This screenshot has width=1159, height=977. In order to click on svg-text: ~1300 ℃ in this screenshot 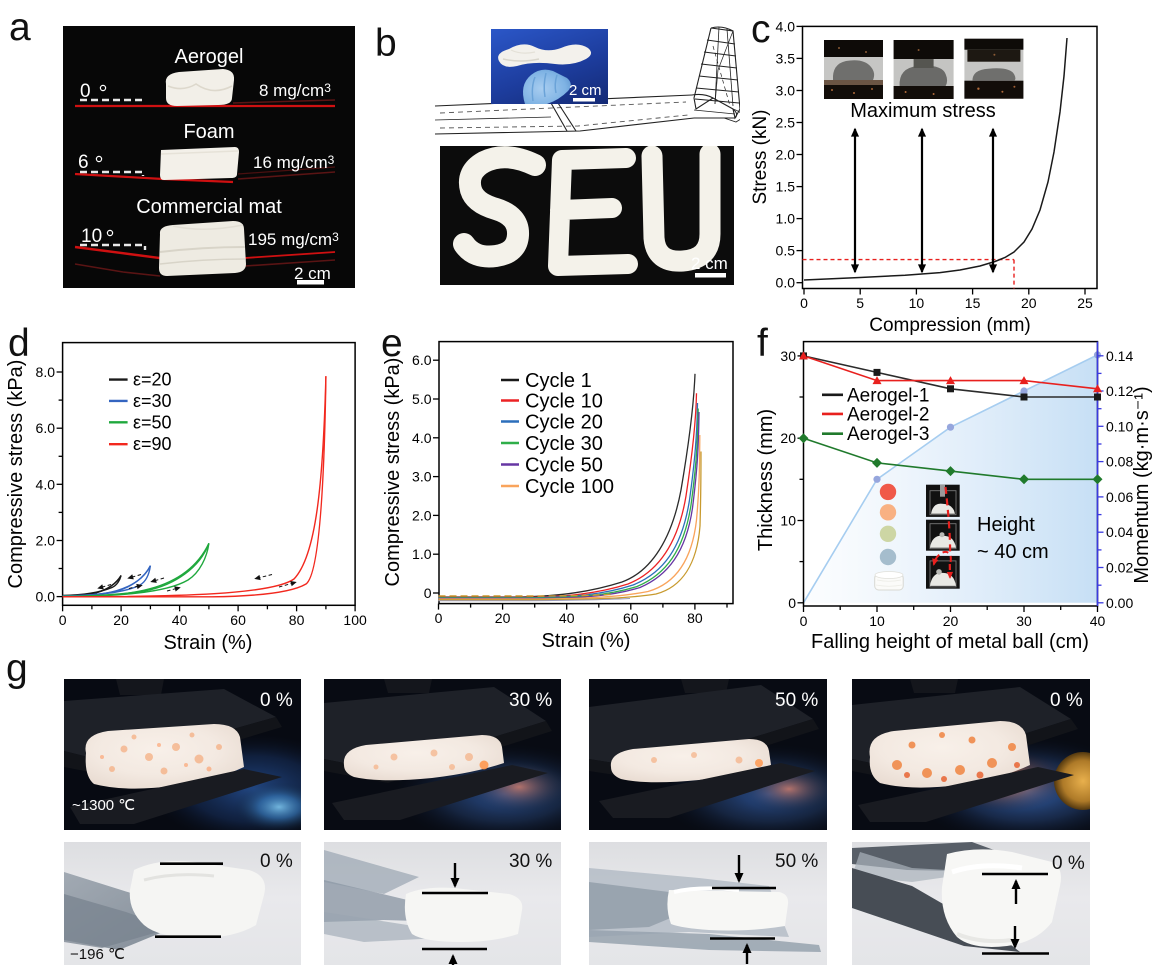, I will do `click(103, 805)`.